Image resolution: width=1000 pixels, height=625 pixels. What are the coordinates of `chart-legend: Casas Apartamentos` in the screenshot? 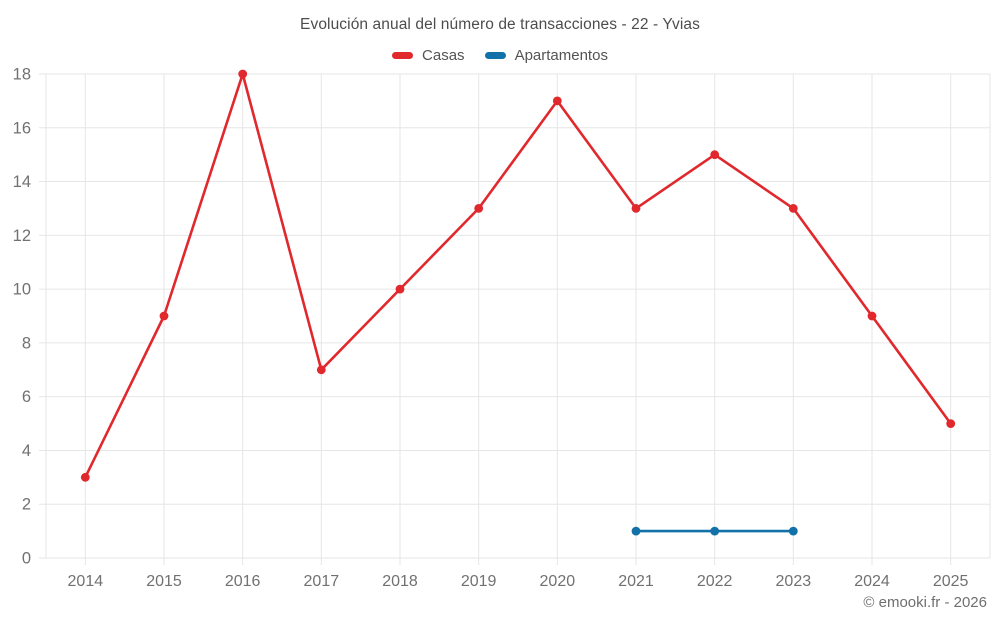 It's located at (500, 55).